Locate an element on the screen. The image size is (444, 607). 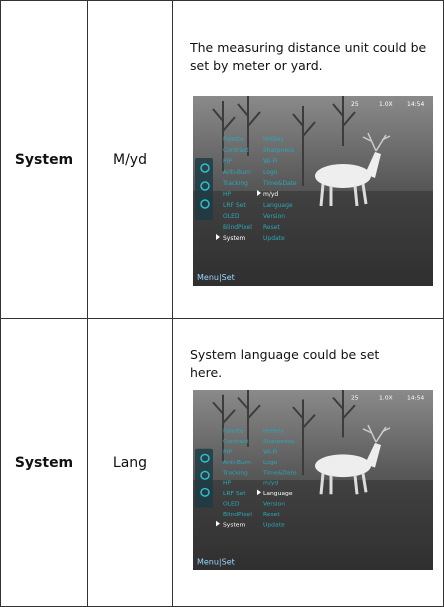
item-cell: M/yd is located at coordinates (130, 159).